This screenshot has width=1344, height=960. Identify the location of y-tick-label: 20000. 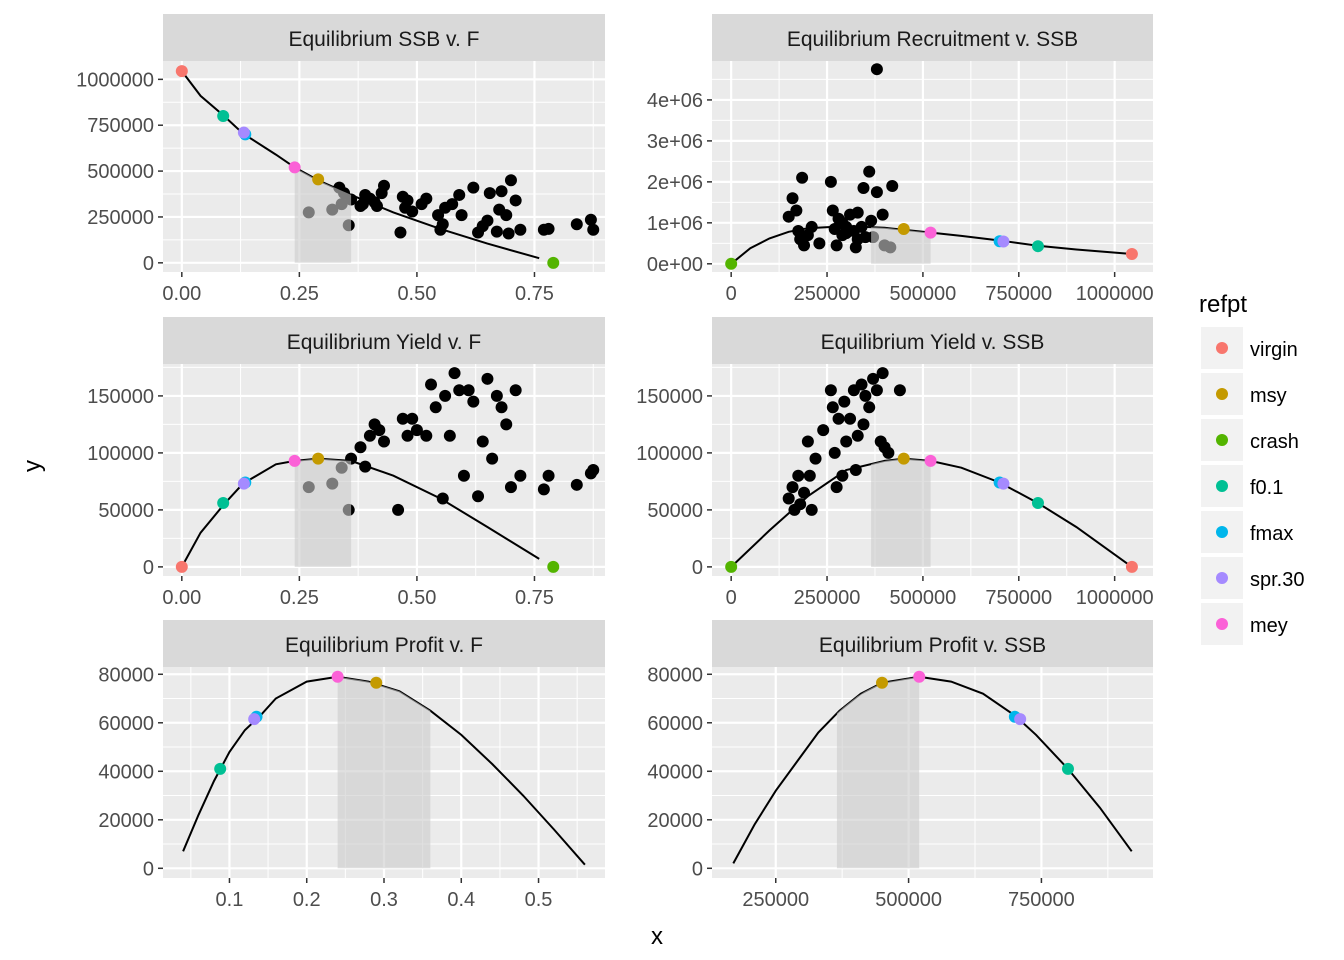
(675, 821).